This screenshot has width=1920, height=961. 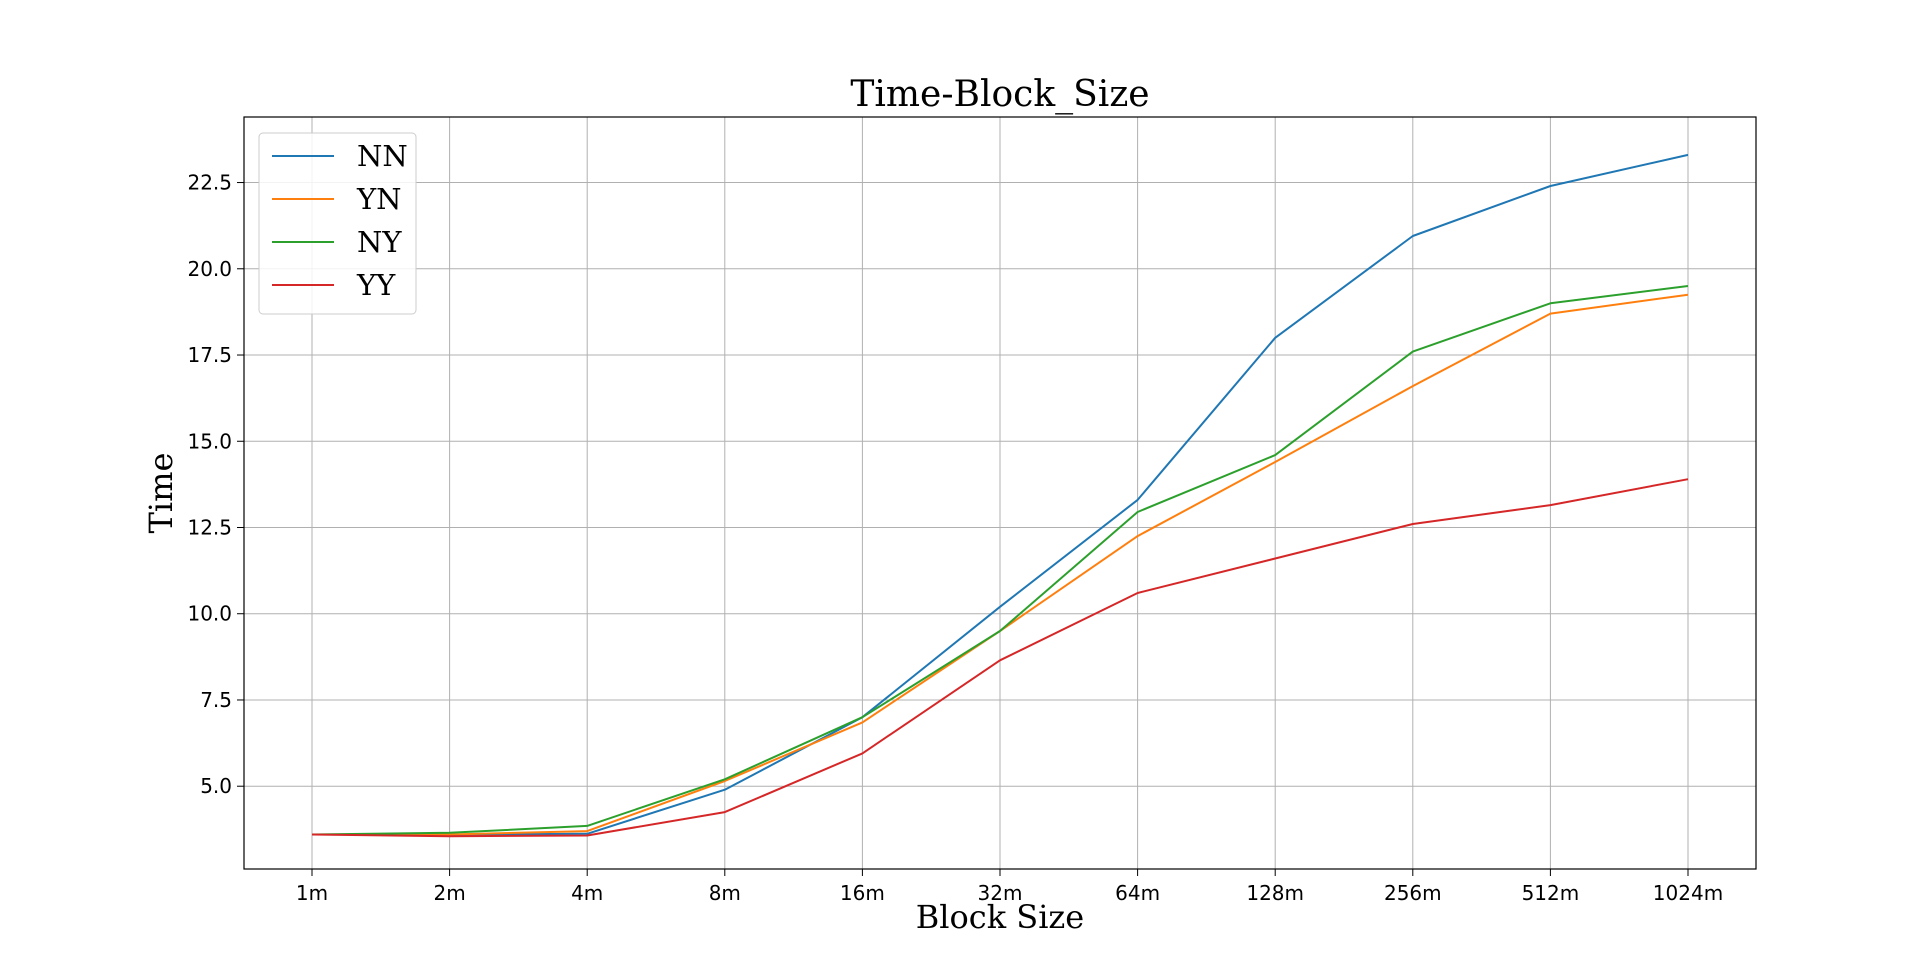 What do you see at coordinates (725, 893) in the screenshot?
I see `x-tick-label: 8m` at bounding box center [725, 893].